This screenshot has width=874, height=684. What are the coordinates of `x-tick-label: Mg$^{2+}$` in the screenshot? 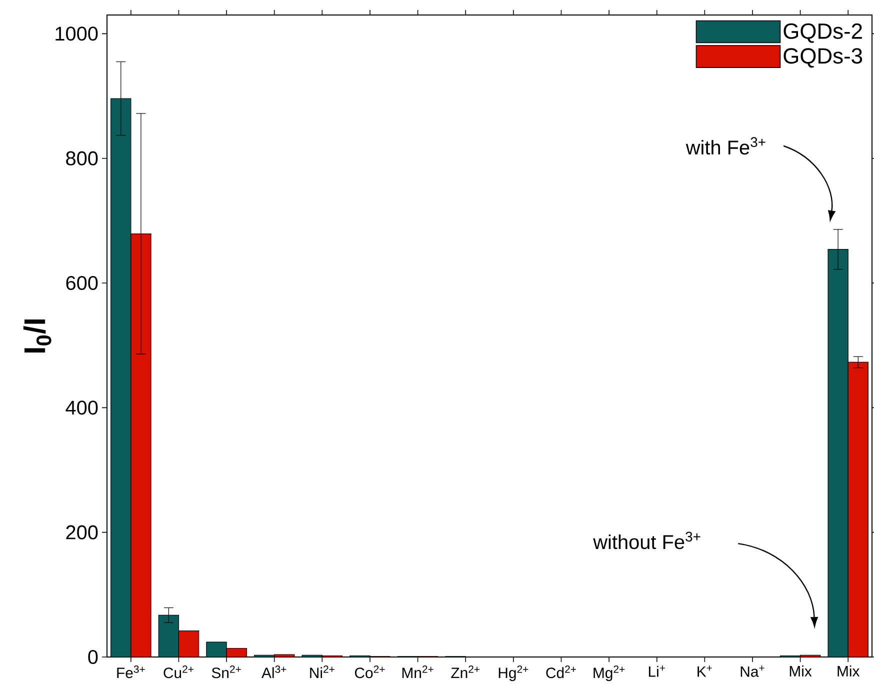 It's located at (609, 674).